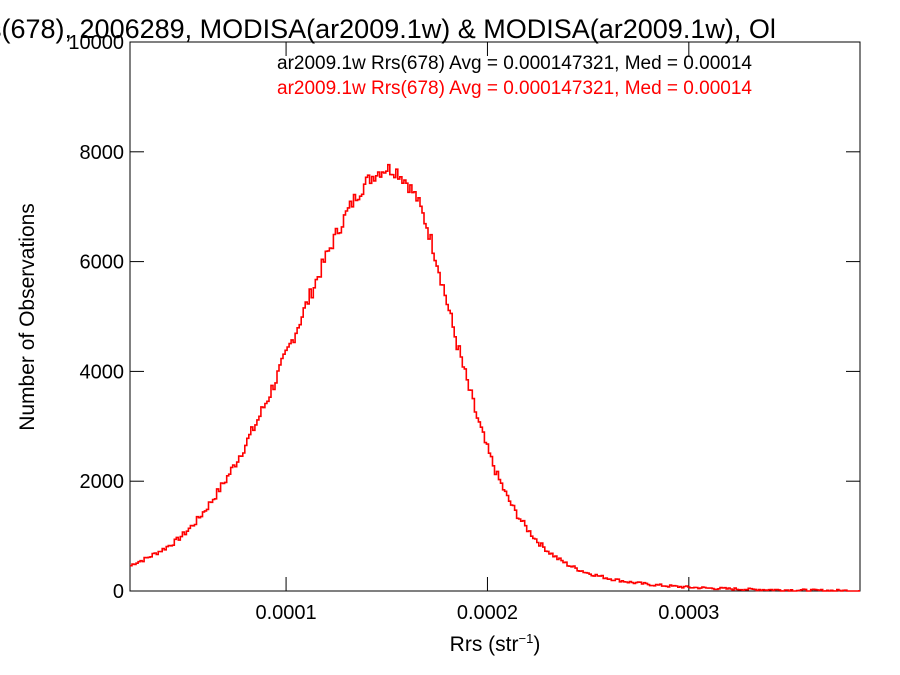 The height and width of the screenshot is (675, 900). I want to click on x-axis-label-sup: −1, so click(526, 638).